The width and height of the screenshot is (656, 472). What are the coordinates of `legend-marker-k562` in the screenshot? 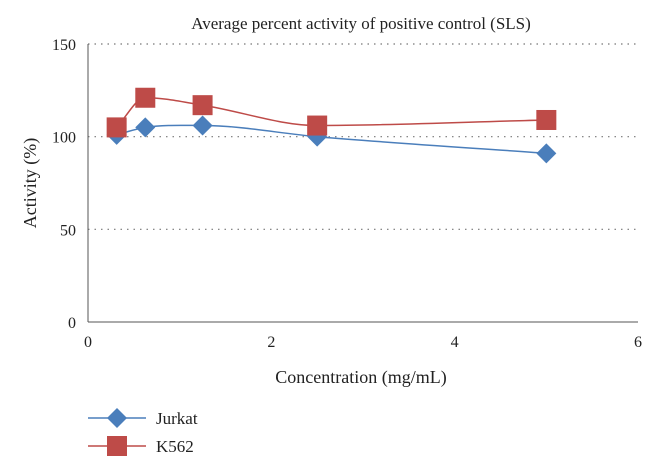 It's located at (117, 446).